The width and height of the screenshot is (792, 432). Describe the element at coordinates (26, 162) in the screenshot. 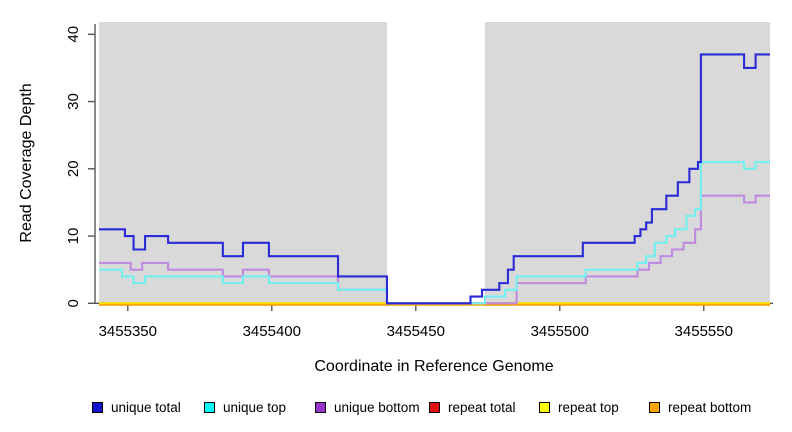

I see `y-axis-title: Read Coverage Depth` at that location.